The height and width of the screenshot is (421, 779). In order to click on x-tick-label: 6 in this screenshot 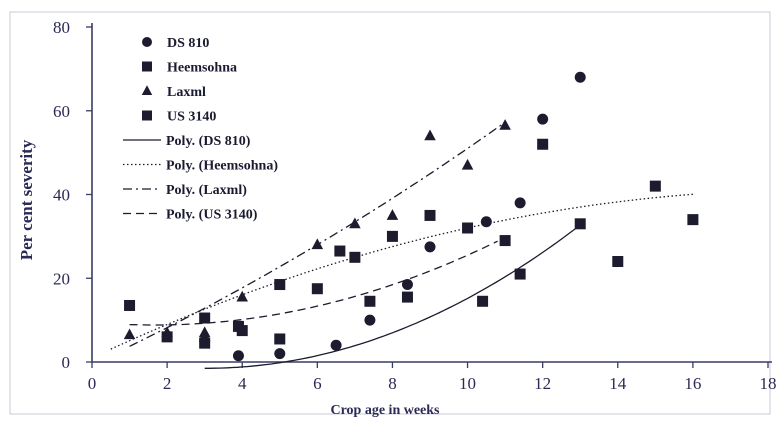, I will do `click(317, 383)`.